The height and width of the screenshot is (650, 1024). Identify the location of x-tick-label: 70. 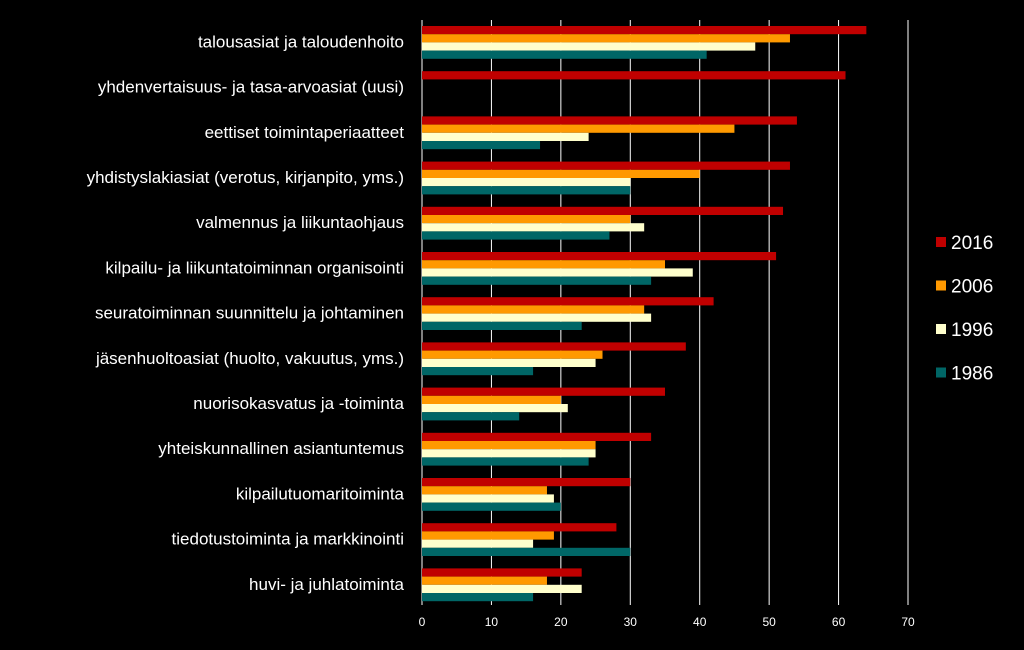
(908, 622).